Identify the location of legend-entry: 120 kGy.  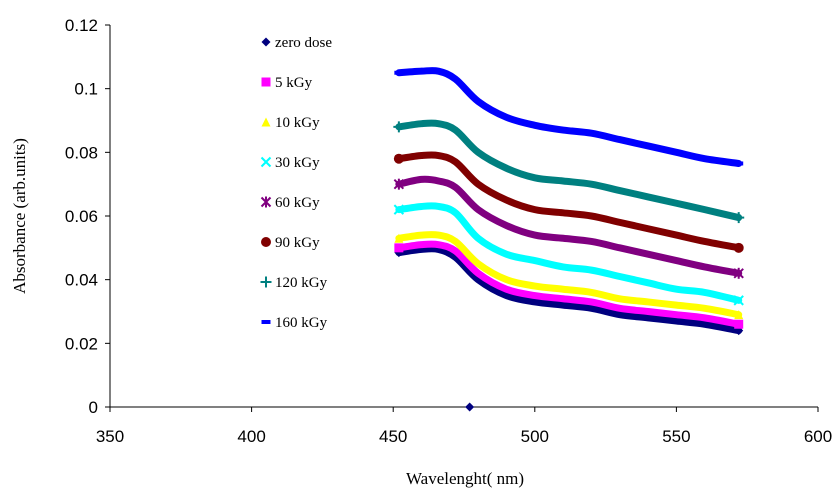
(301, 283).